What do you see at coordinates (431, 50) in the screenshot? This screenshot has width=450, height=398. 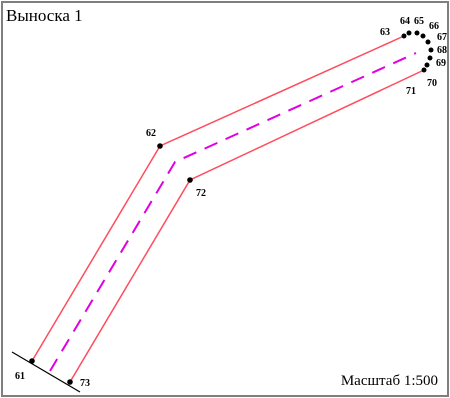 I see `point-68-marker` at bounding box center [431, 50].